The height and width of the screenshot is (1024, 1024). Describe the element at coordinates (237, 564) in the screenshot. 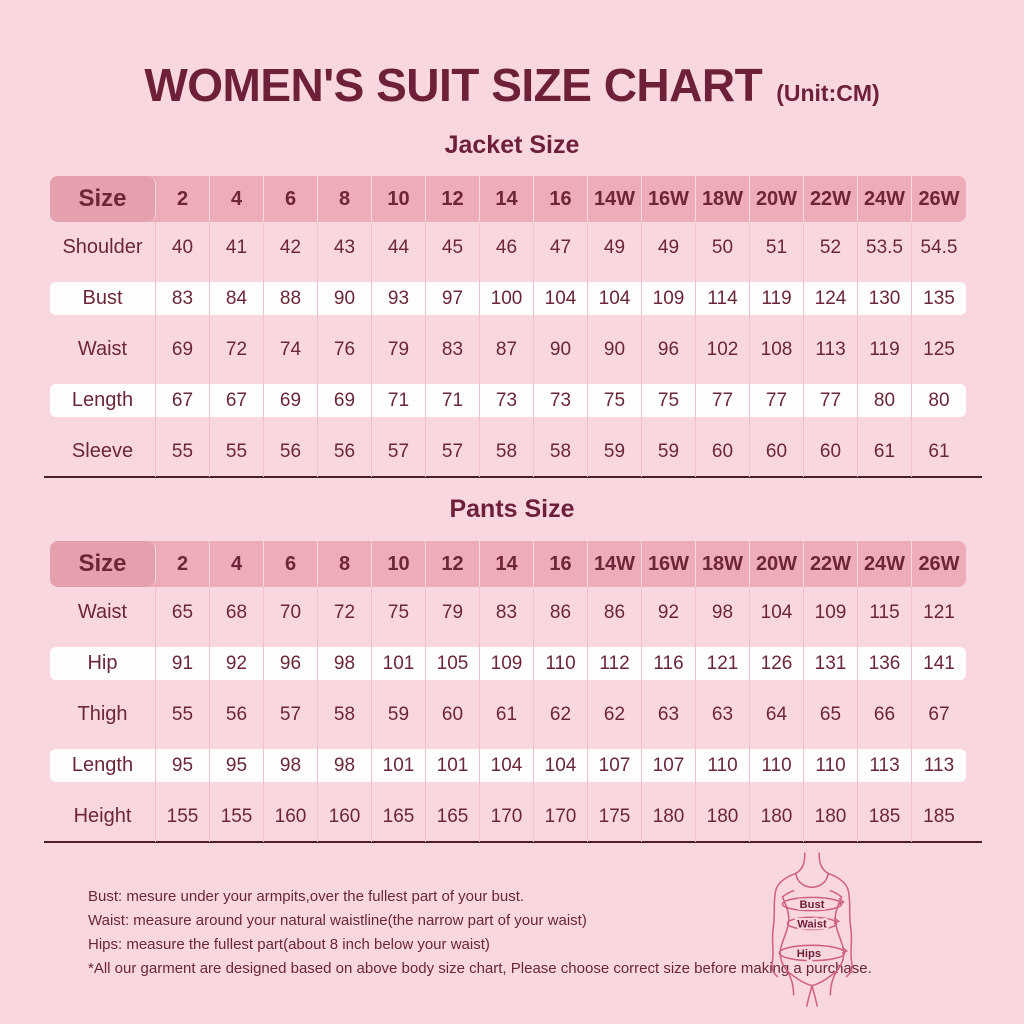

I see `size-header-4: 4` at that location.